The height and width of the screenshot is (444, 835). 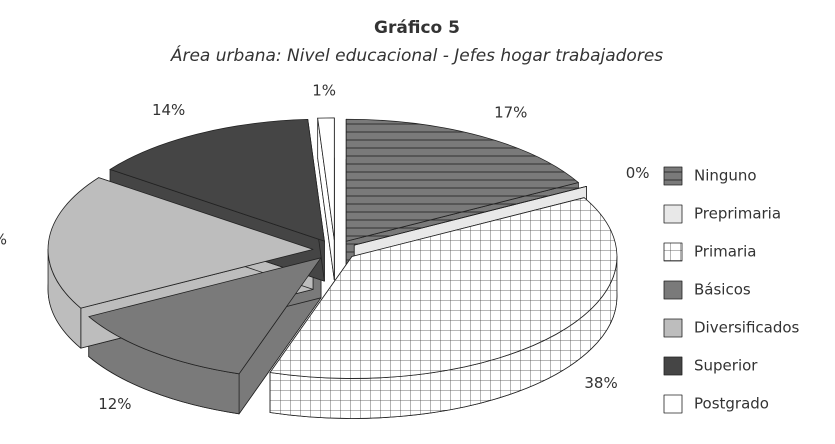 I want to click on data-label: 18%, so click(x=3, y=240).